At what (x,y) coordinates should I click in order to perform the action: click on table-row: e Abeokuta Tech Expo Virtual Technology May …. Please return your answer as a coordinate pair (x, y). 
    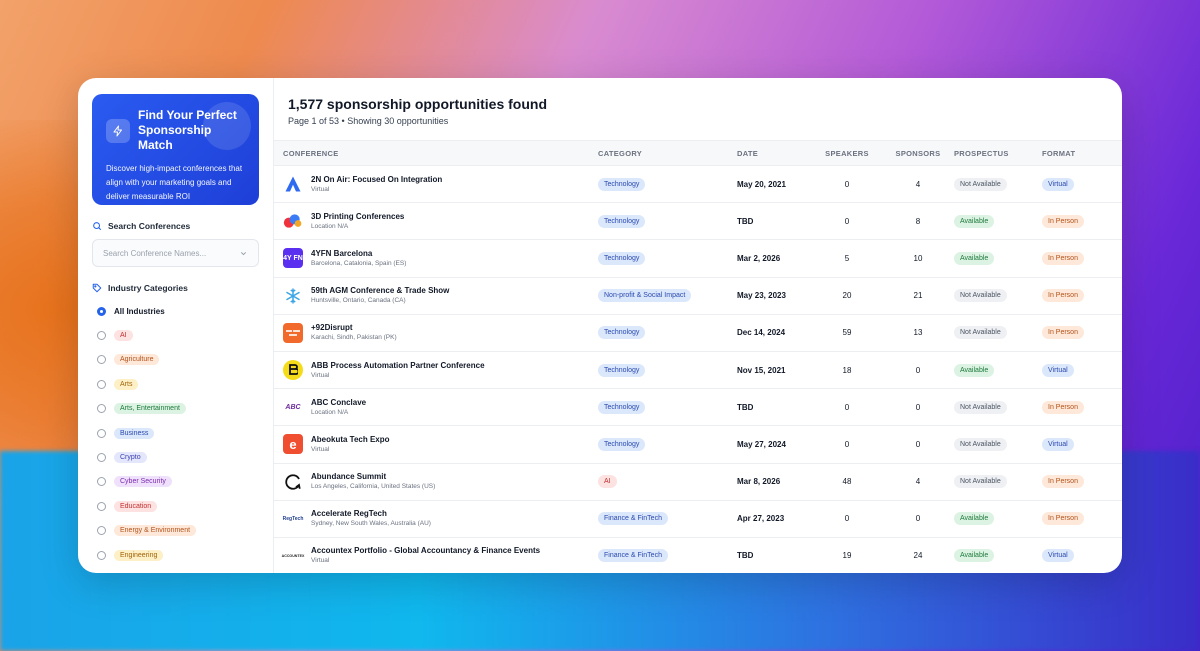
    Looking at the image, I should click on (698, 444).